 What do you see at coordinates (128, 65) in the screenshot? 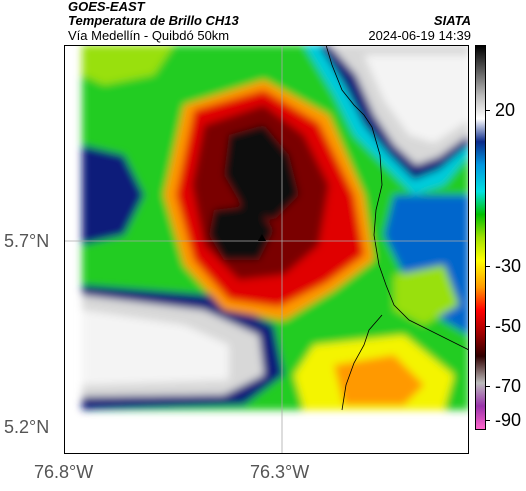
I see `lime-nw` at bounding box center [128, 65].